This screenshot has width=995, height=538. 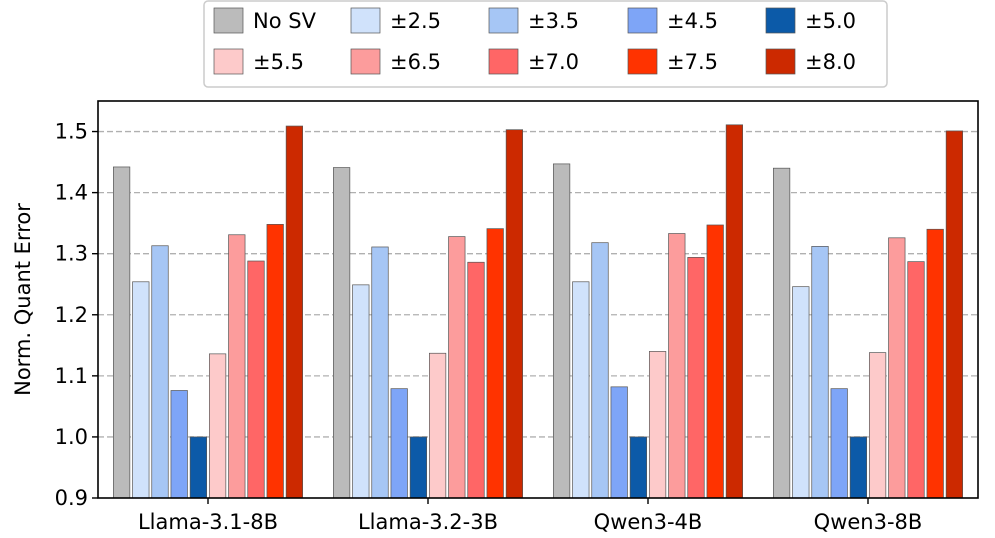 What do you see at coordinates (71, 376) in the screenshot?
I see `y-tick-label: 1.1` at bounding box center [71, 376].